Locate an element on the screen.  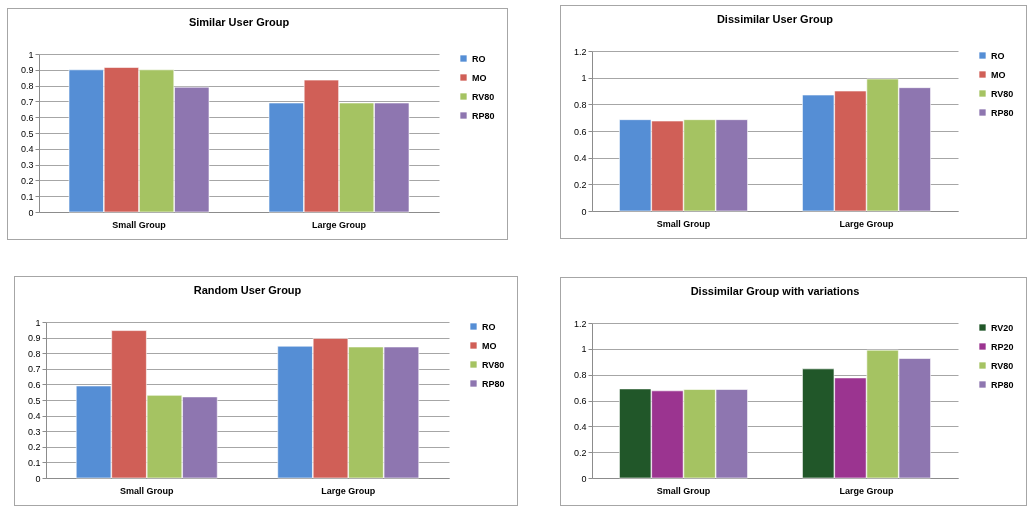
chart-title: Dissimilar User Group is located at coordinates (775, 19).